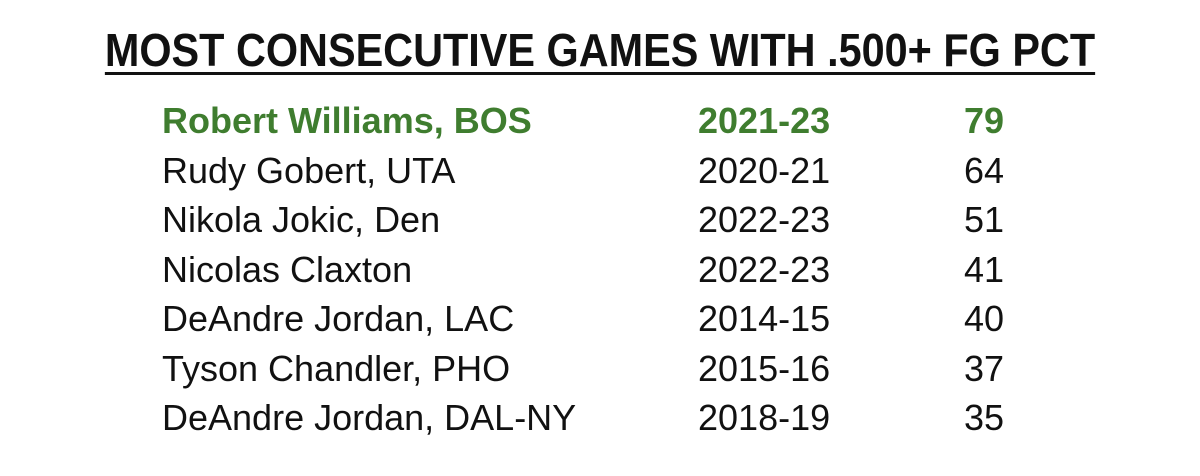 This screenshot has height=476, width=1200. I want to click on table-row-highlighted: Robert Williams, BOS 2021-23 79, so click(612, 121).